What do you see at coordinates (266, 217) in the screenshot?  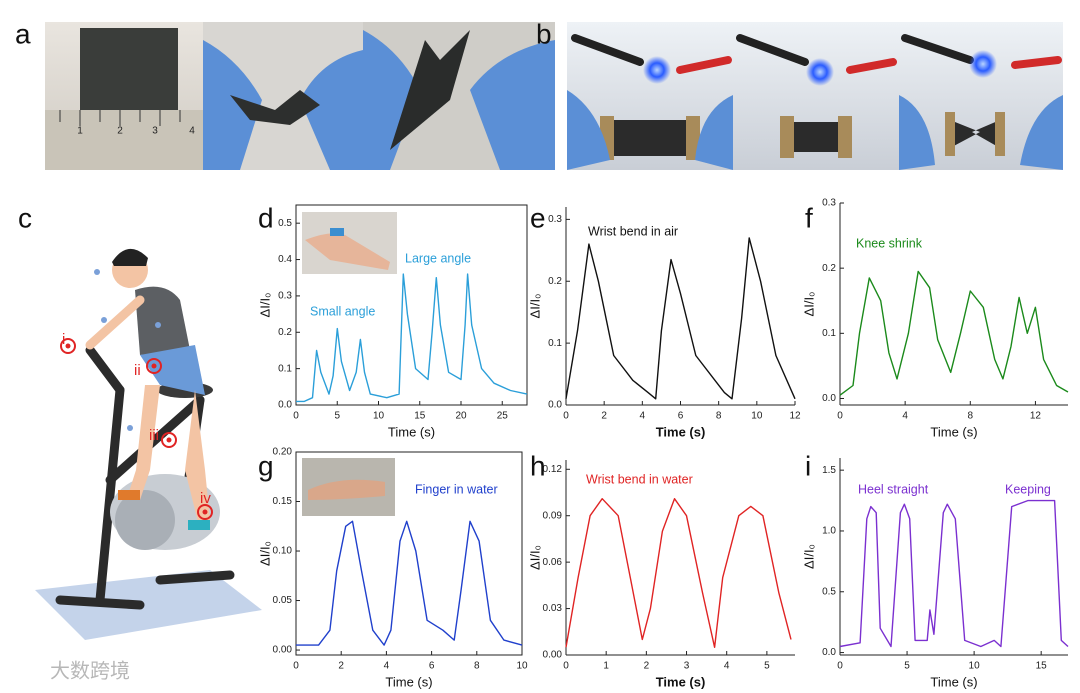 I see `panel-label: d` at bounding box center [266, 217].